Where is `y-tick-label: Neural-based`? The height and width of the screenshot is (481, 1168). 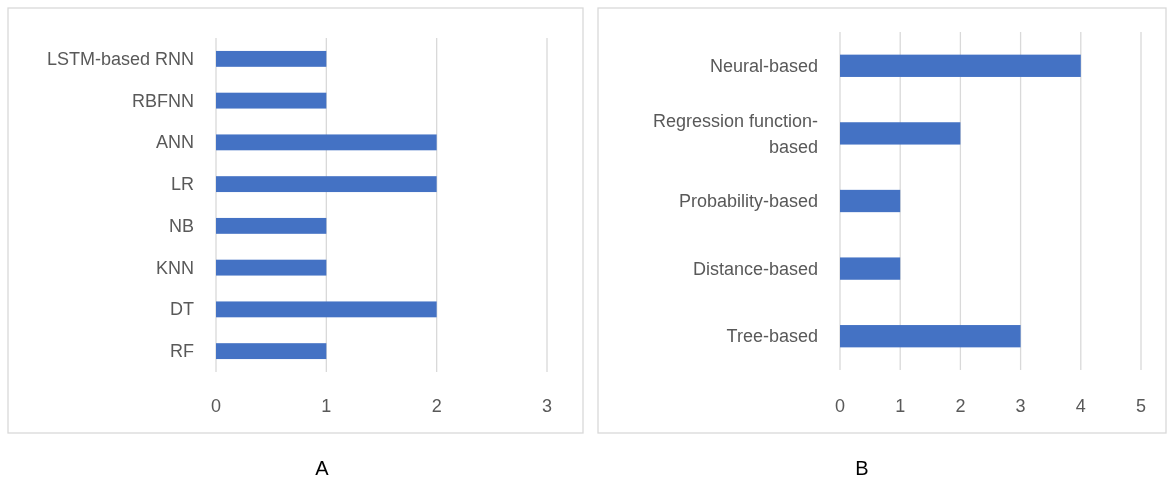
y-tick-label: Neural-based is located at coordinates (763, 65).